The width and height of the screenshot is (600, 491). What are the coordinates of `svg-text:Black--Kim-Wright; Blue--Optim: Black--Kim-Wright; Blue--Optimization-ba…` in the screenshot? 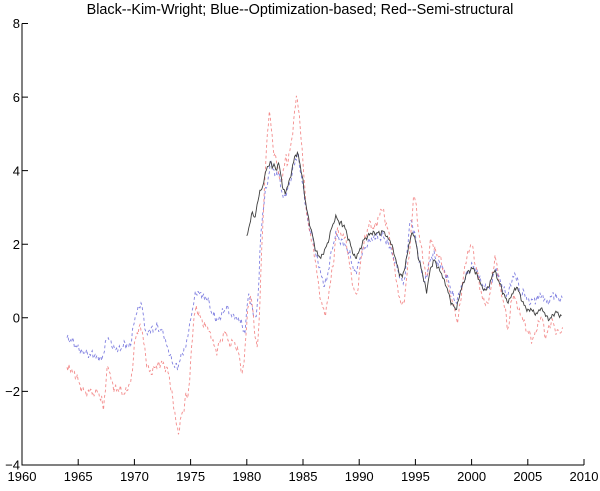 It's located at (300, 10).